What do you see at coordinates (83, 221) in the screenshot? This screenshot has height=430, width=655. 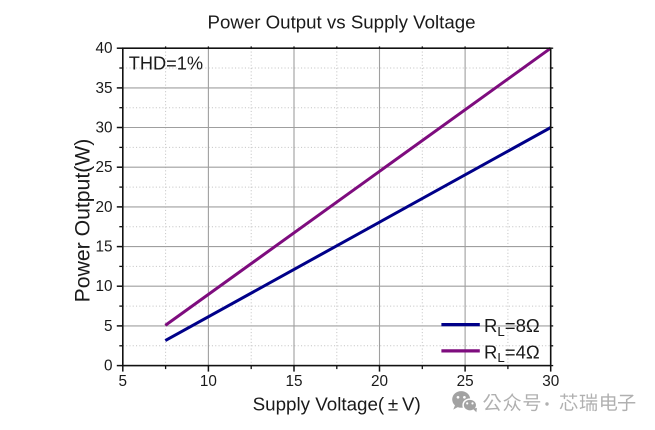 I see `svg-text: Power Output(W)` at bounding box center [83, 221].